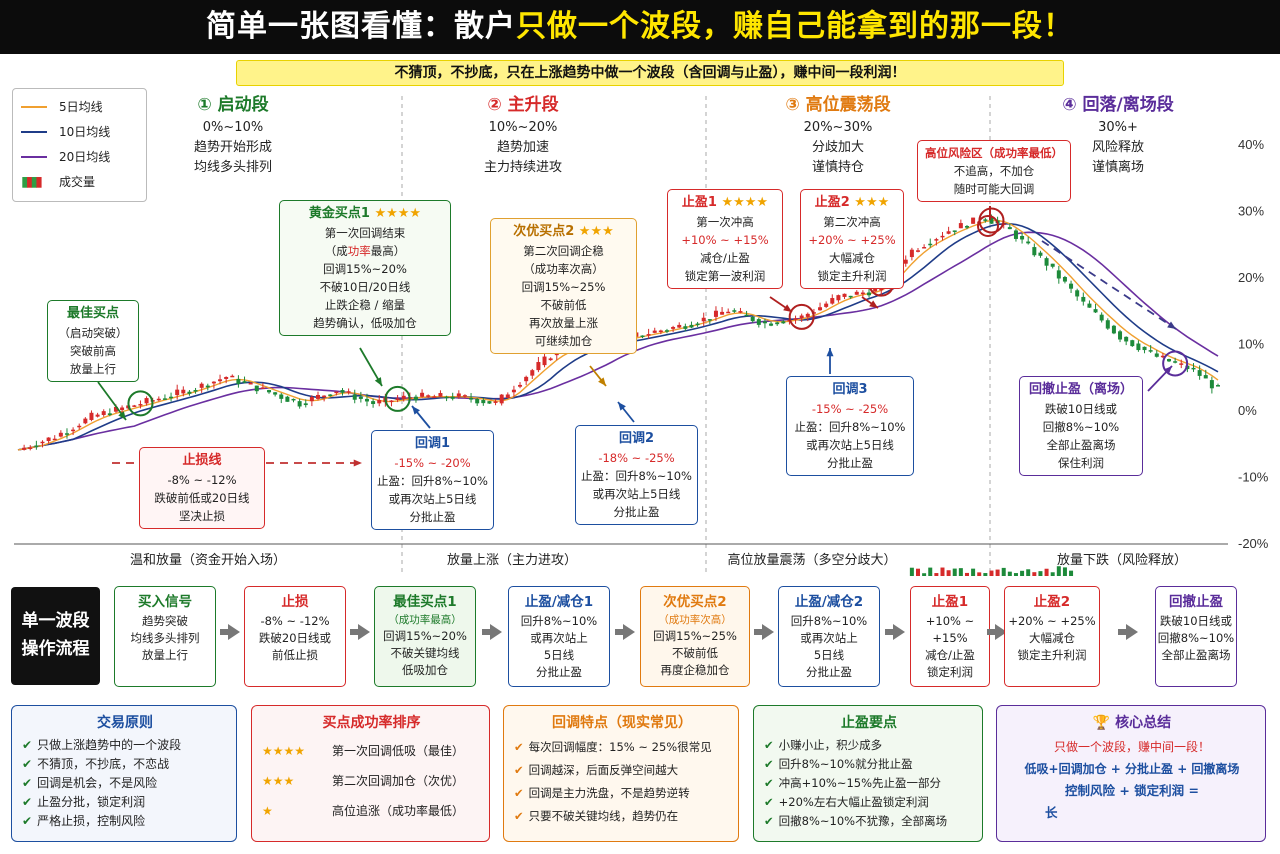  Describe the element at coordinates (93, 341) in the screenshot. I see `best-buy-box: 最佳买点 （启动突破） 突破前高 放量上行` at that location.